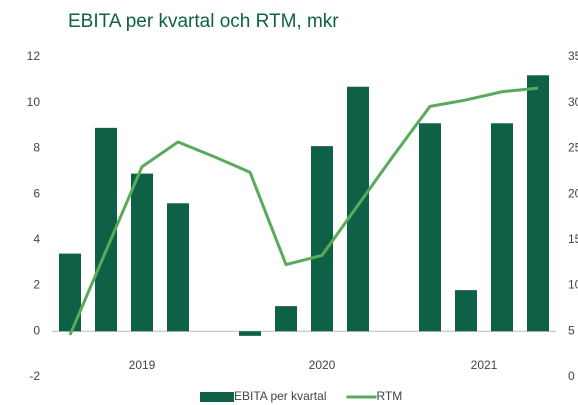  What do you see at coordinates (573, 56) in the screenshot?
I see `y2-tick-label: 35` at bounding box center [573, 56].